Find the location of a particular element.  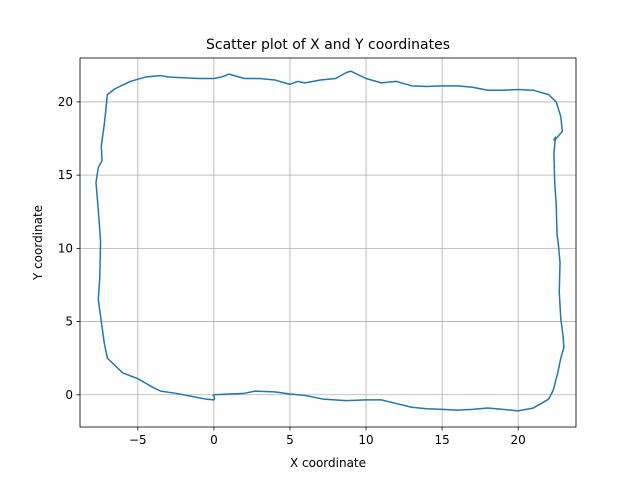

y-tick-label: 0 is located at coordinates (69, 395).